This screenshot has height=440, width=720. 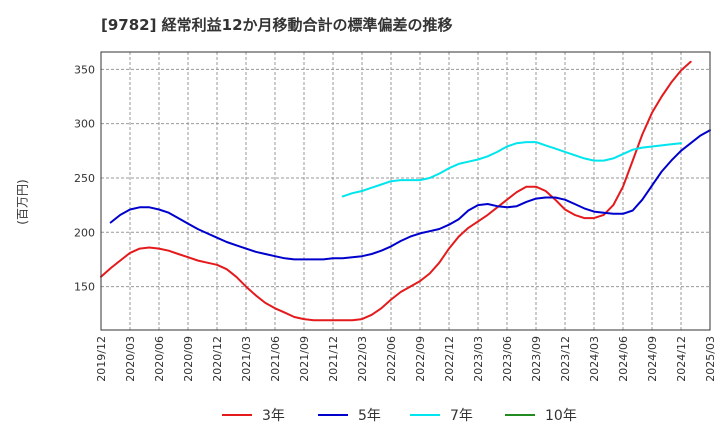 What do you see at coordinates (273, 416) in the screenshot?
I see `legend-label-3年: 3年` at bounding box center [273, 416].